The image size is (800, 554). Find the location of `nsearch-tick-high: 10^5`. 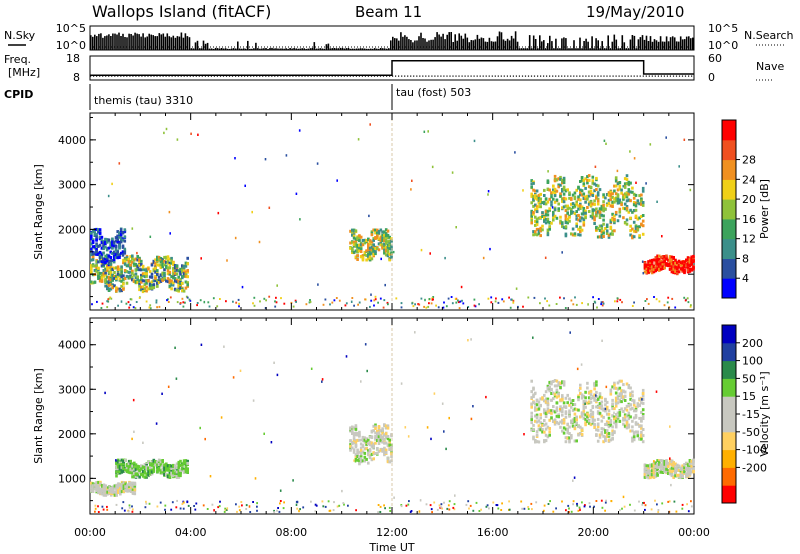

nsearch-tick-high: 10^5 is located at coordinates (723, 28).